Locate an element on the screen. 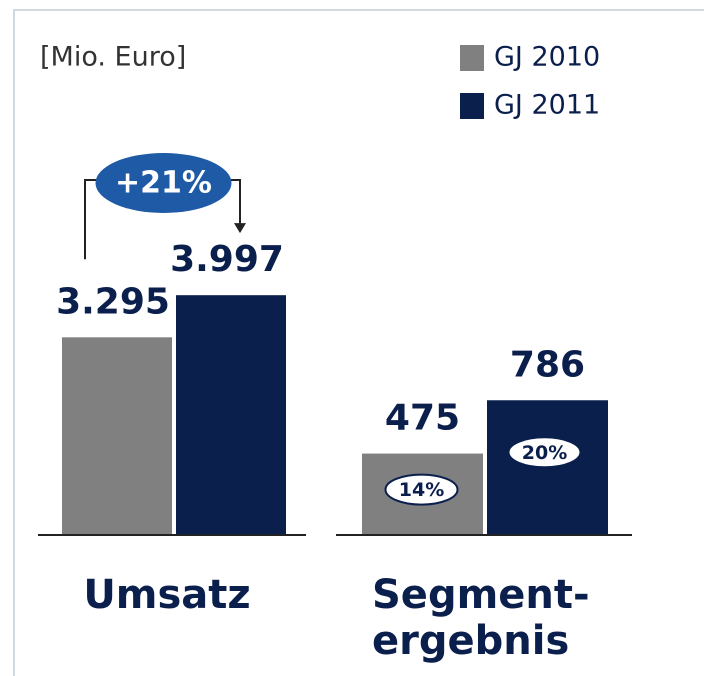 This screenshot has height=676, width=704. value-label: 475 is located at coordinates (422, 418).